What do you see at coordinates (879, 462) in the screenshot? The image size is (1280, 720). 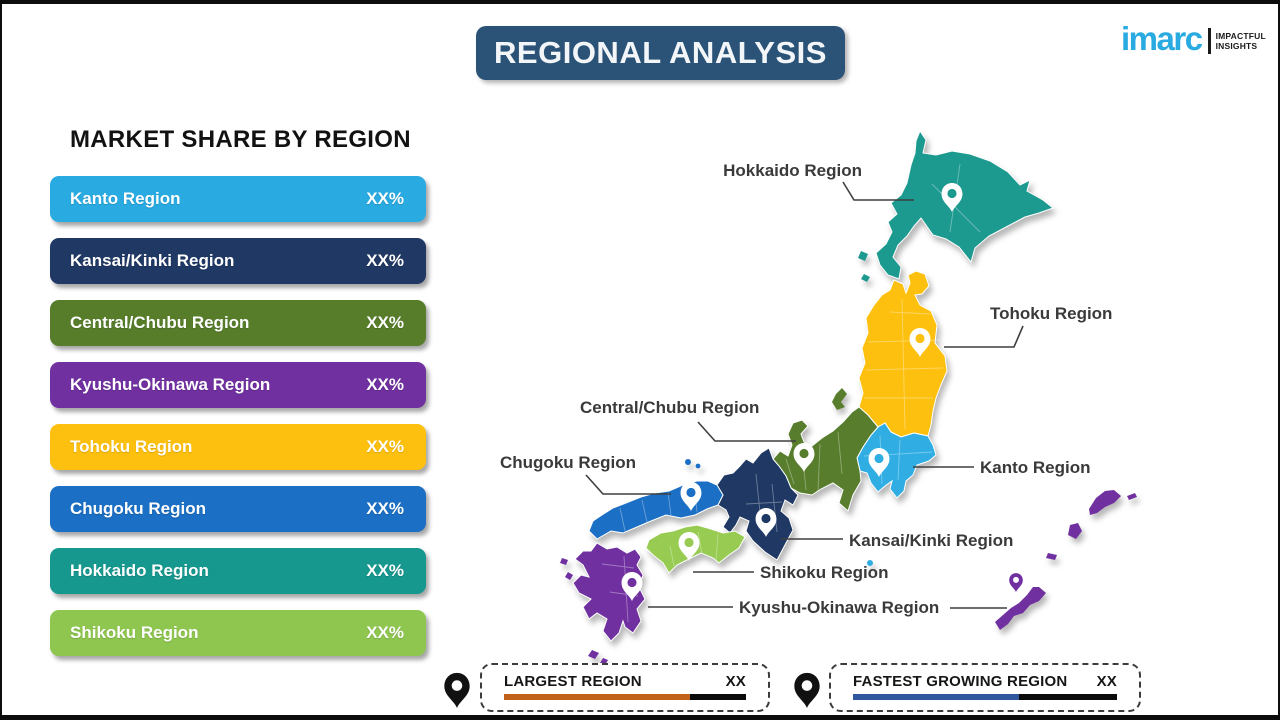 I see `map-pin-kanto-icon` at bounding box center [879, 462].